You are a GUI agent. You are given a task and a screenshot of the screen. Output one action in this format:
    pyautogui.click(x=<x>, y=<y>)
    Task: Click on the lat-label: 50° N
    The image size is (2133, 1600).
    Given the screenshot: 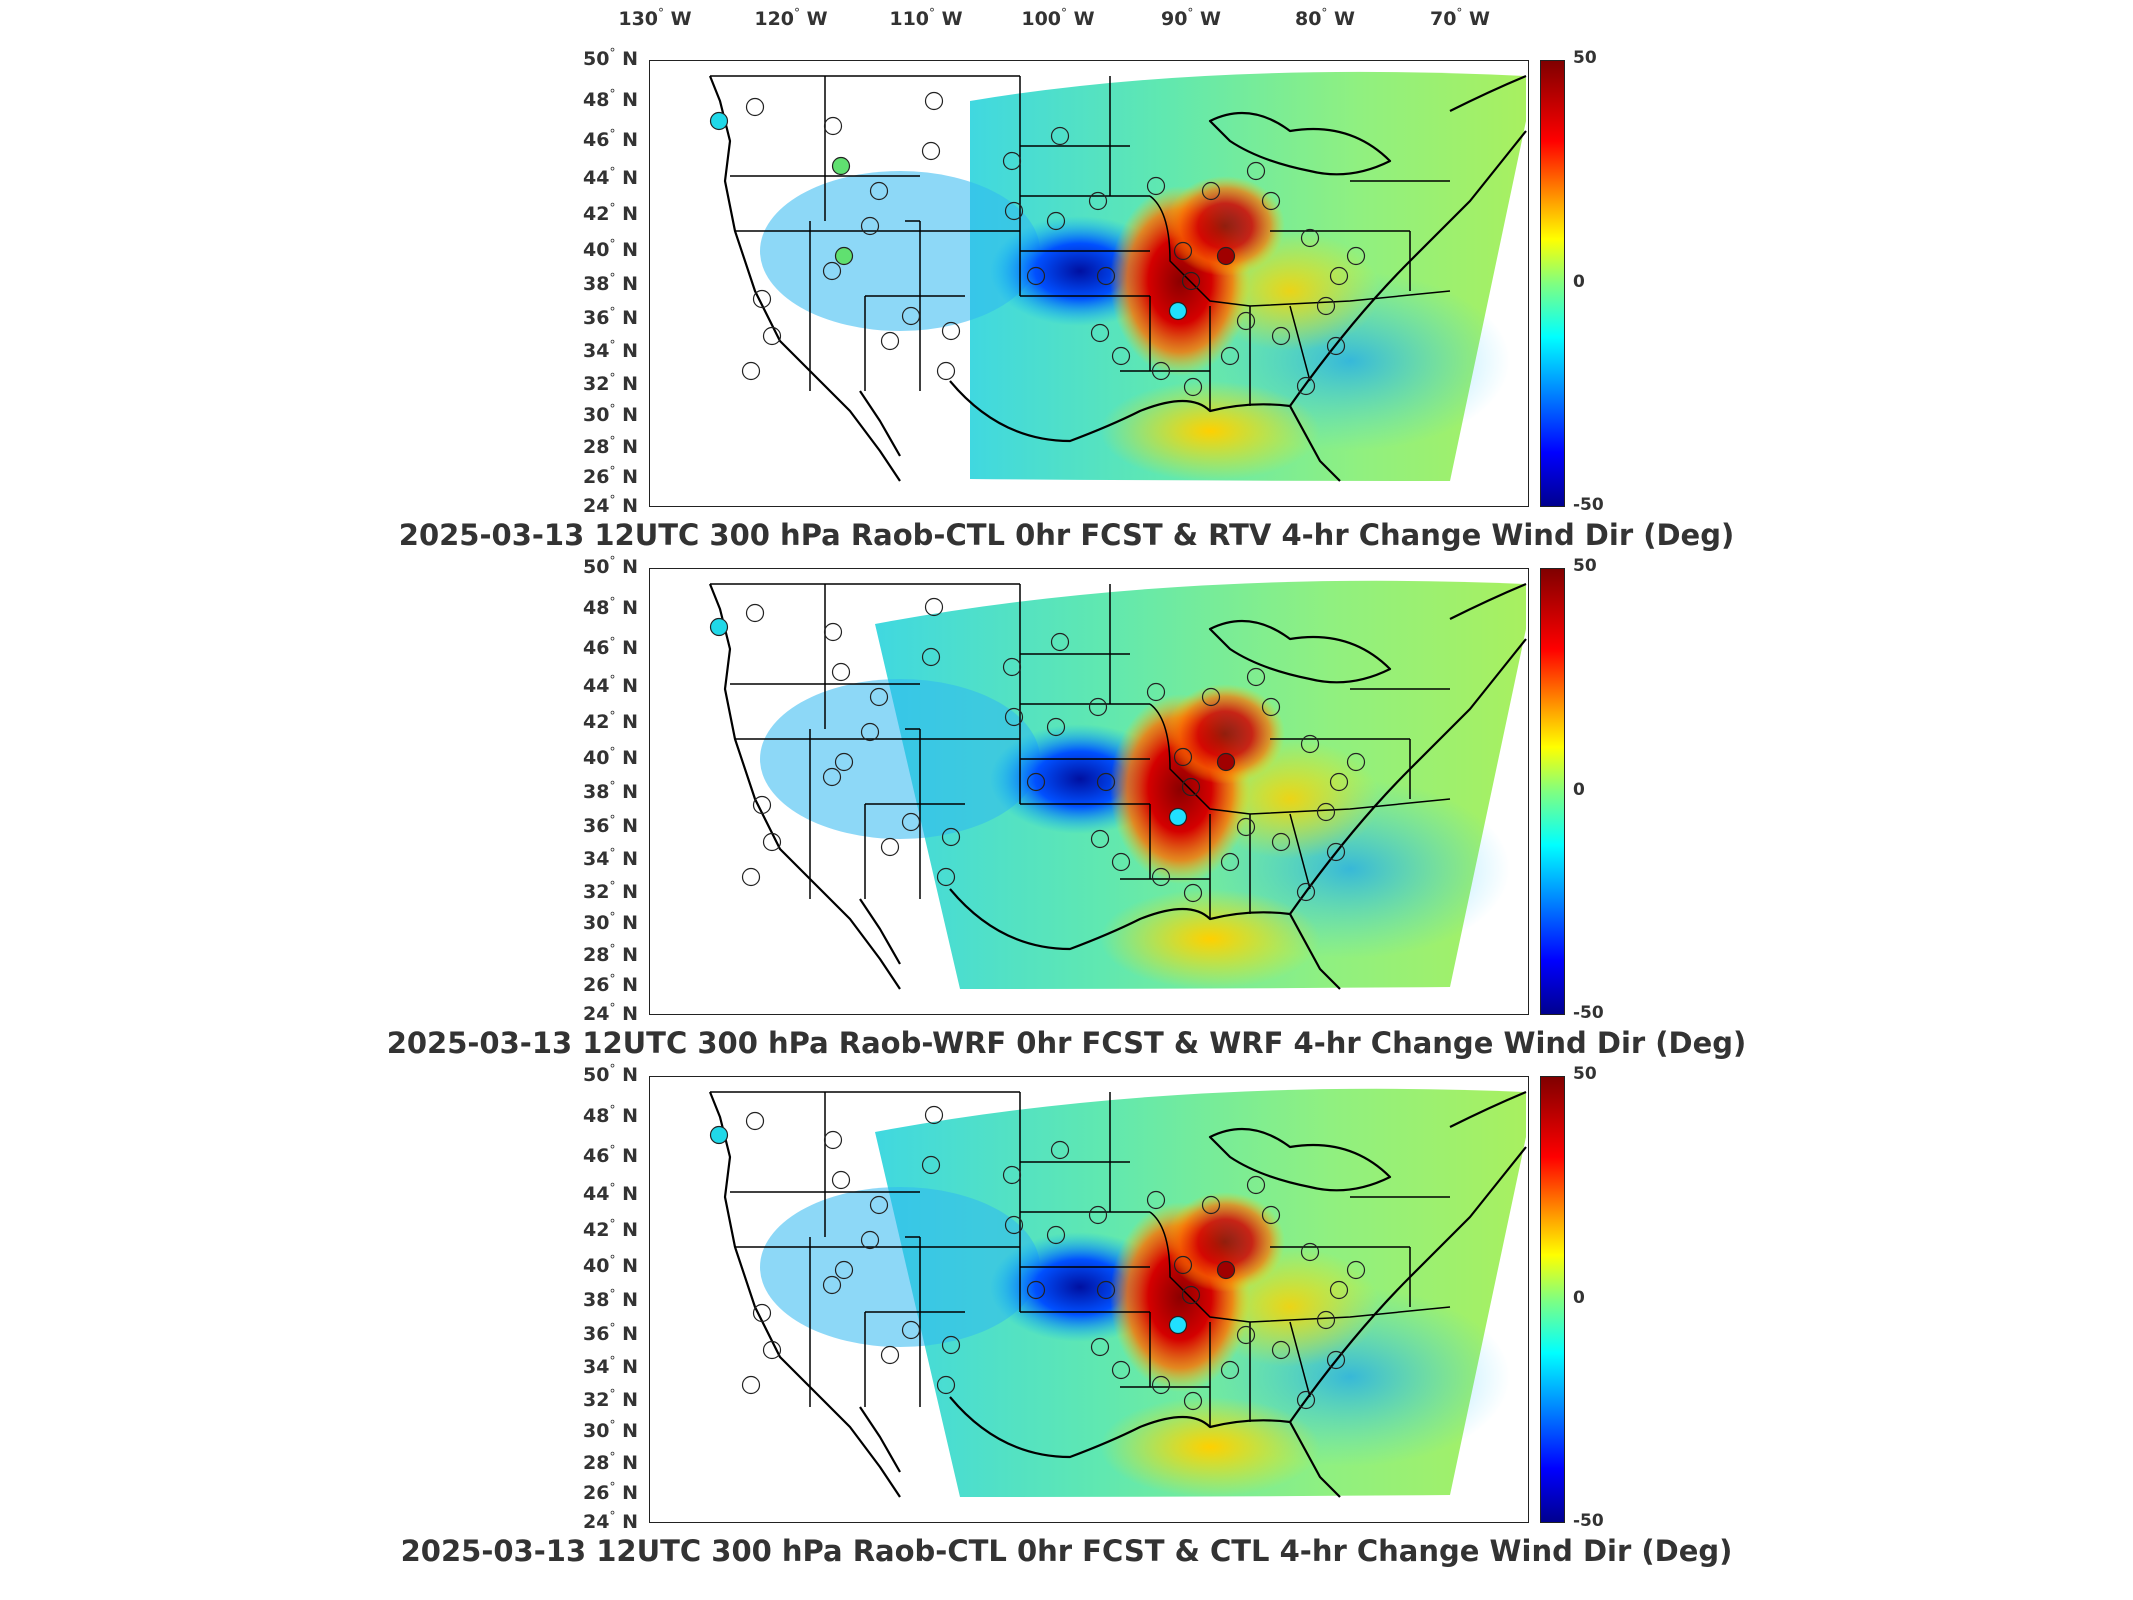 What is the action you would take?
    pyautogui.click(x=610, y=1074)
    